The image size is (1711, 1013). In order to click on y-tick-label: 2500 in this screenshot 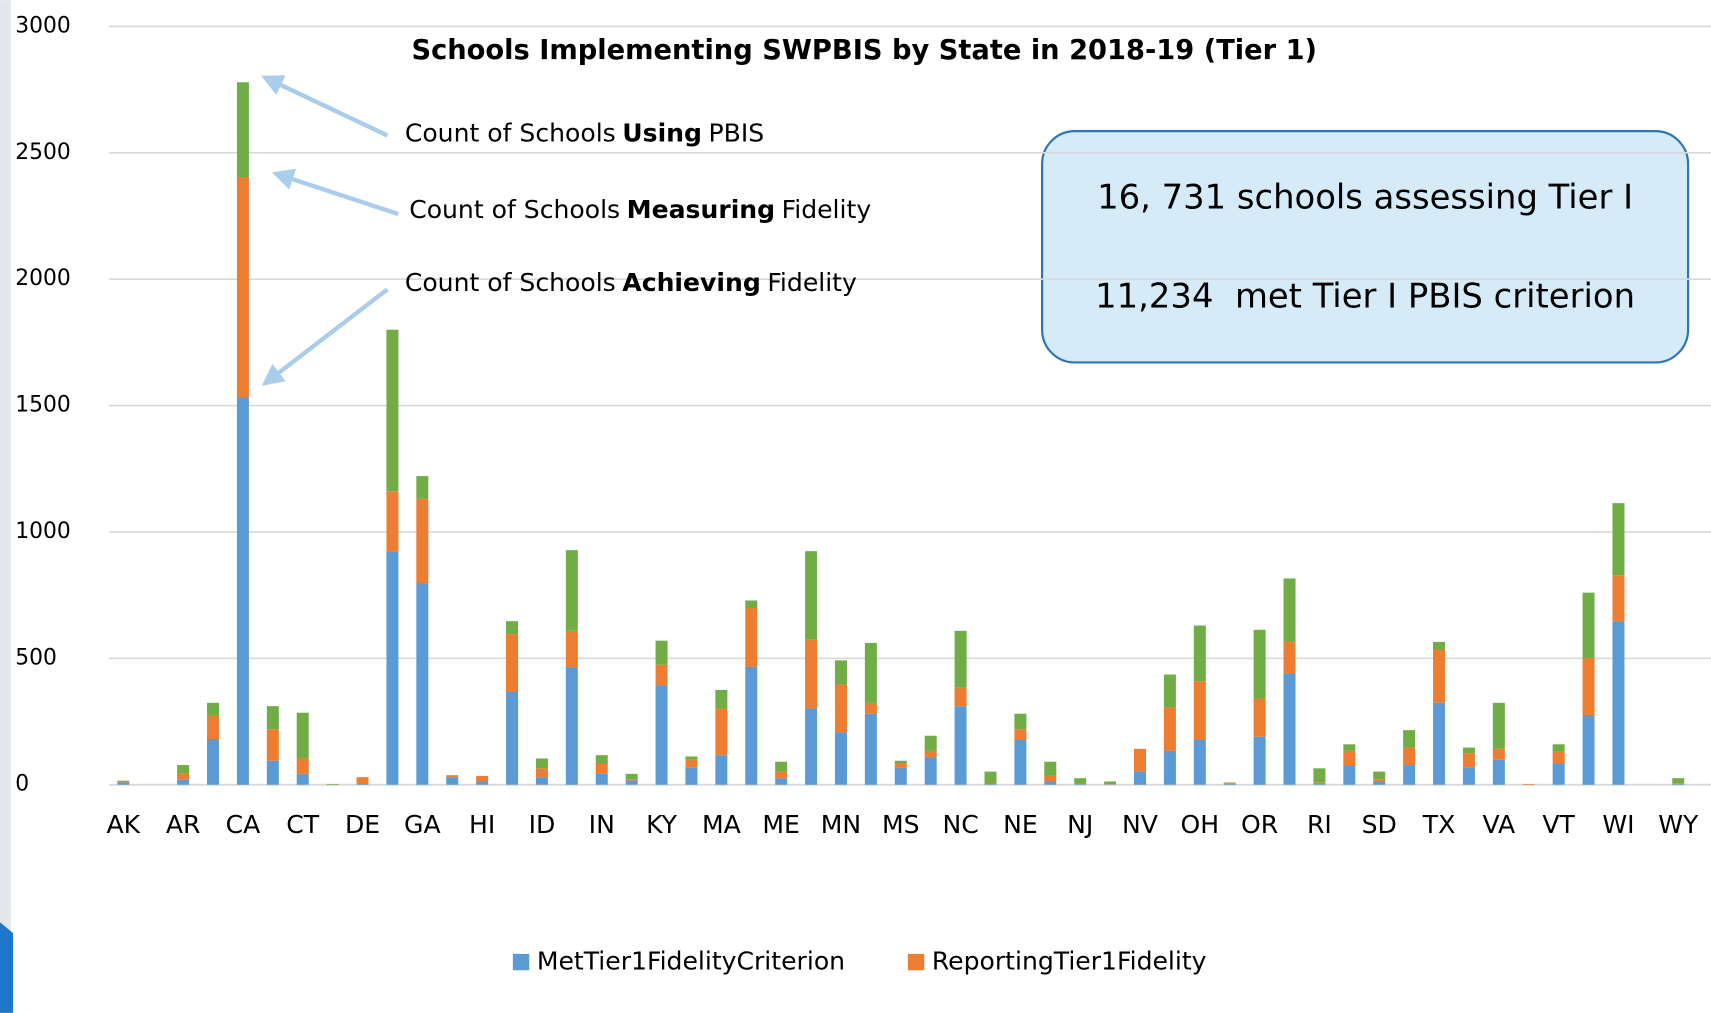, I will do `click(43, 152)`.